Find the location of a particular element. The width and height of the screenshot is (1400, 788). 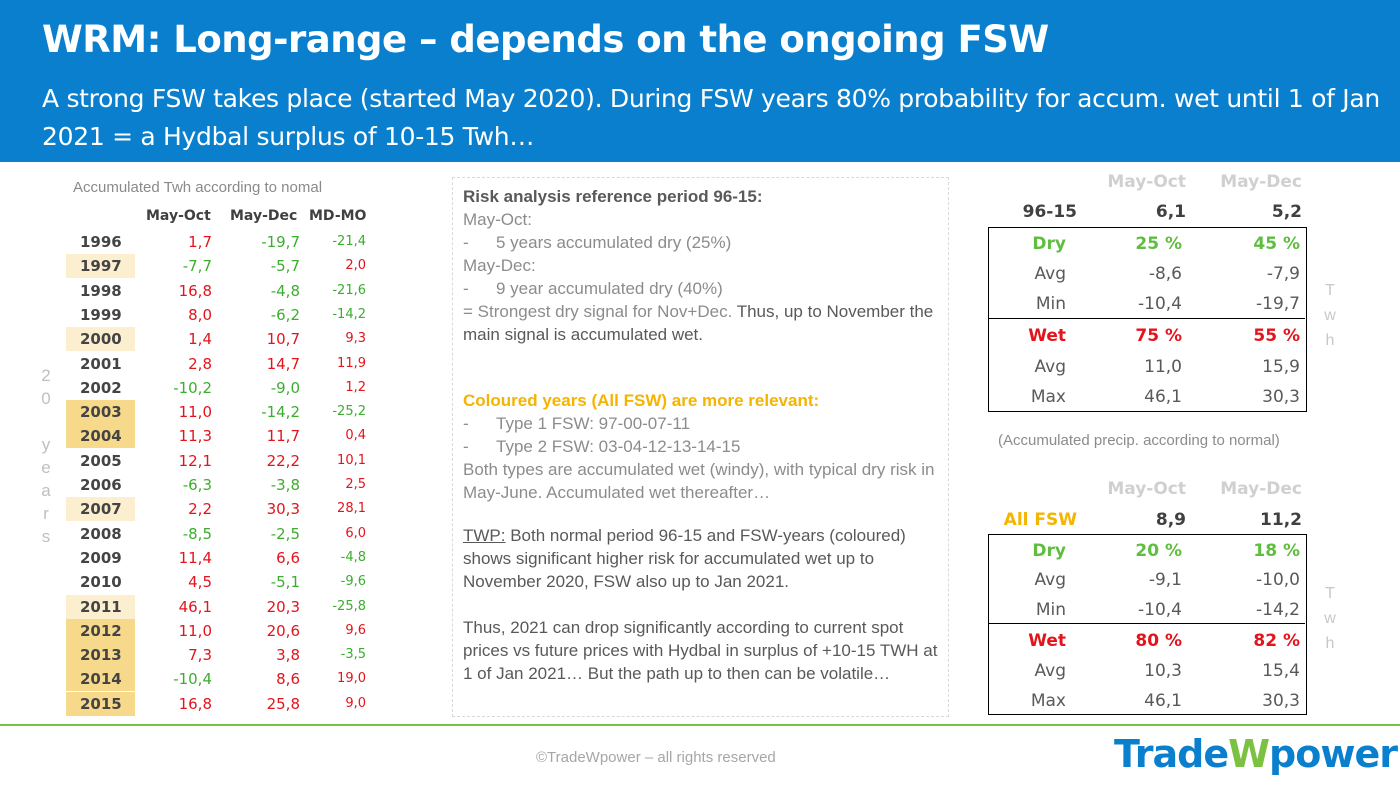

may-dec-cell: 10,7 is located at coordinates (283, 339).